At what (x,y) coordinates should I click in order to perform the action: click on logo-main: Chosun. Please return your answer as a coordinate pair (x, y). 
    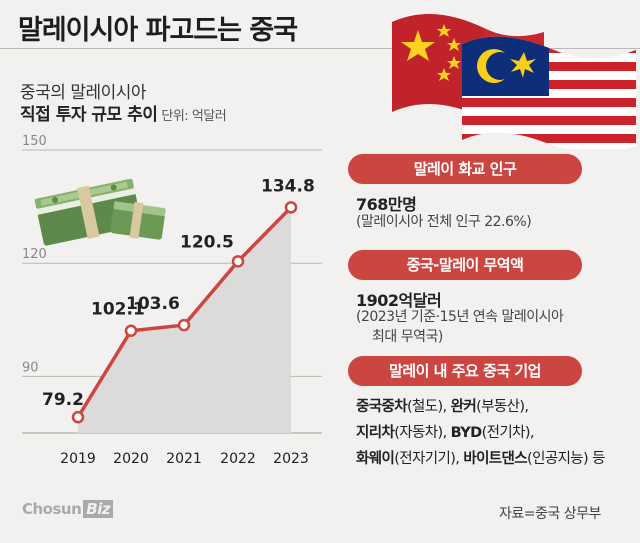
    Looking at the image, I should click on (52, 509).